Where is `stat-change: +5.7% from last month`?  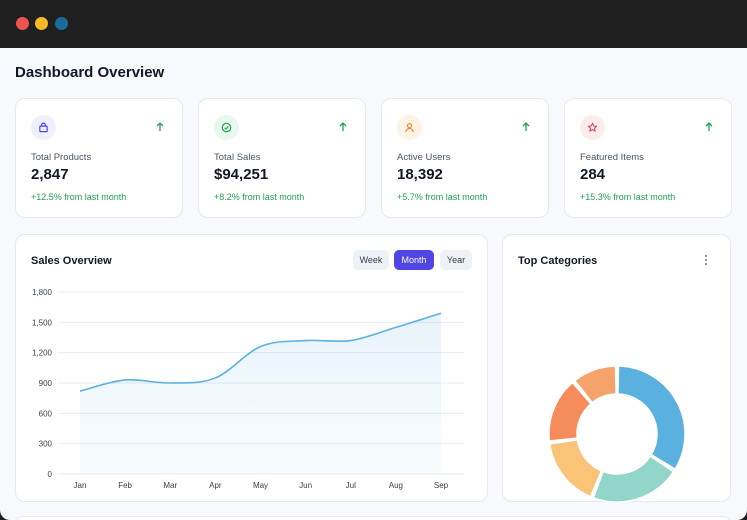 stat-change: +5.7% from last month is located at coordinates (442, 197).